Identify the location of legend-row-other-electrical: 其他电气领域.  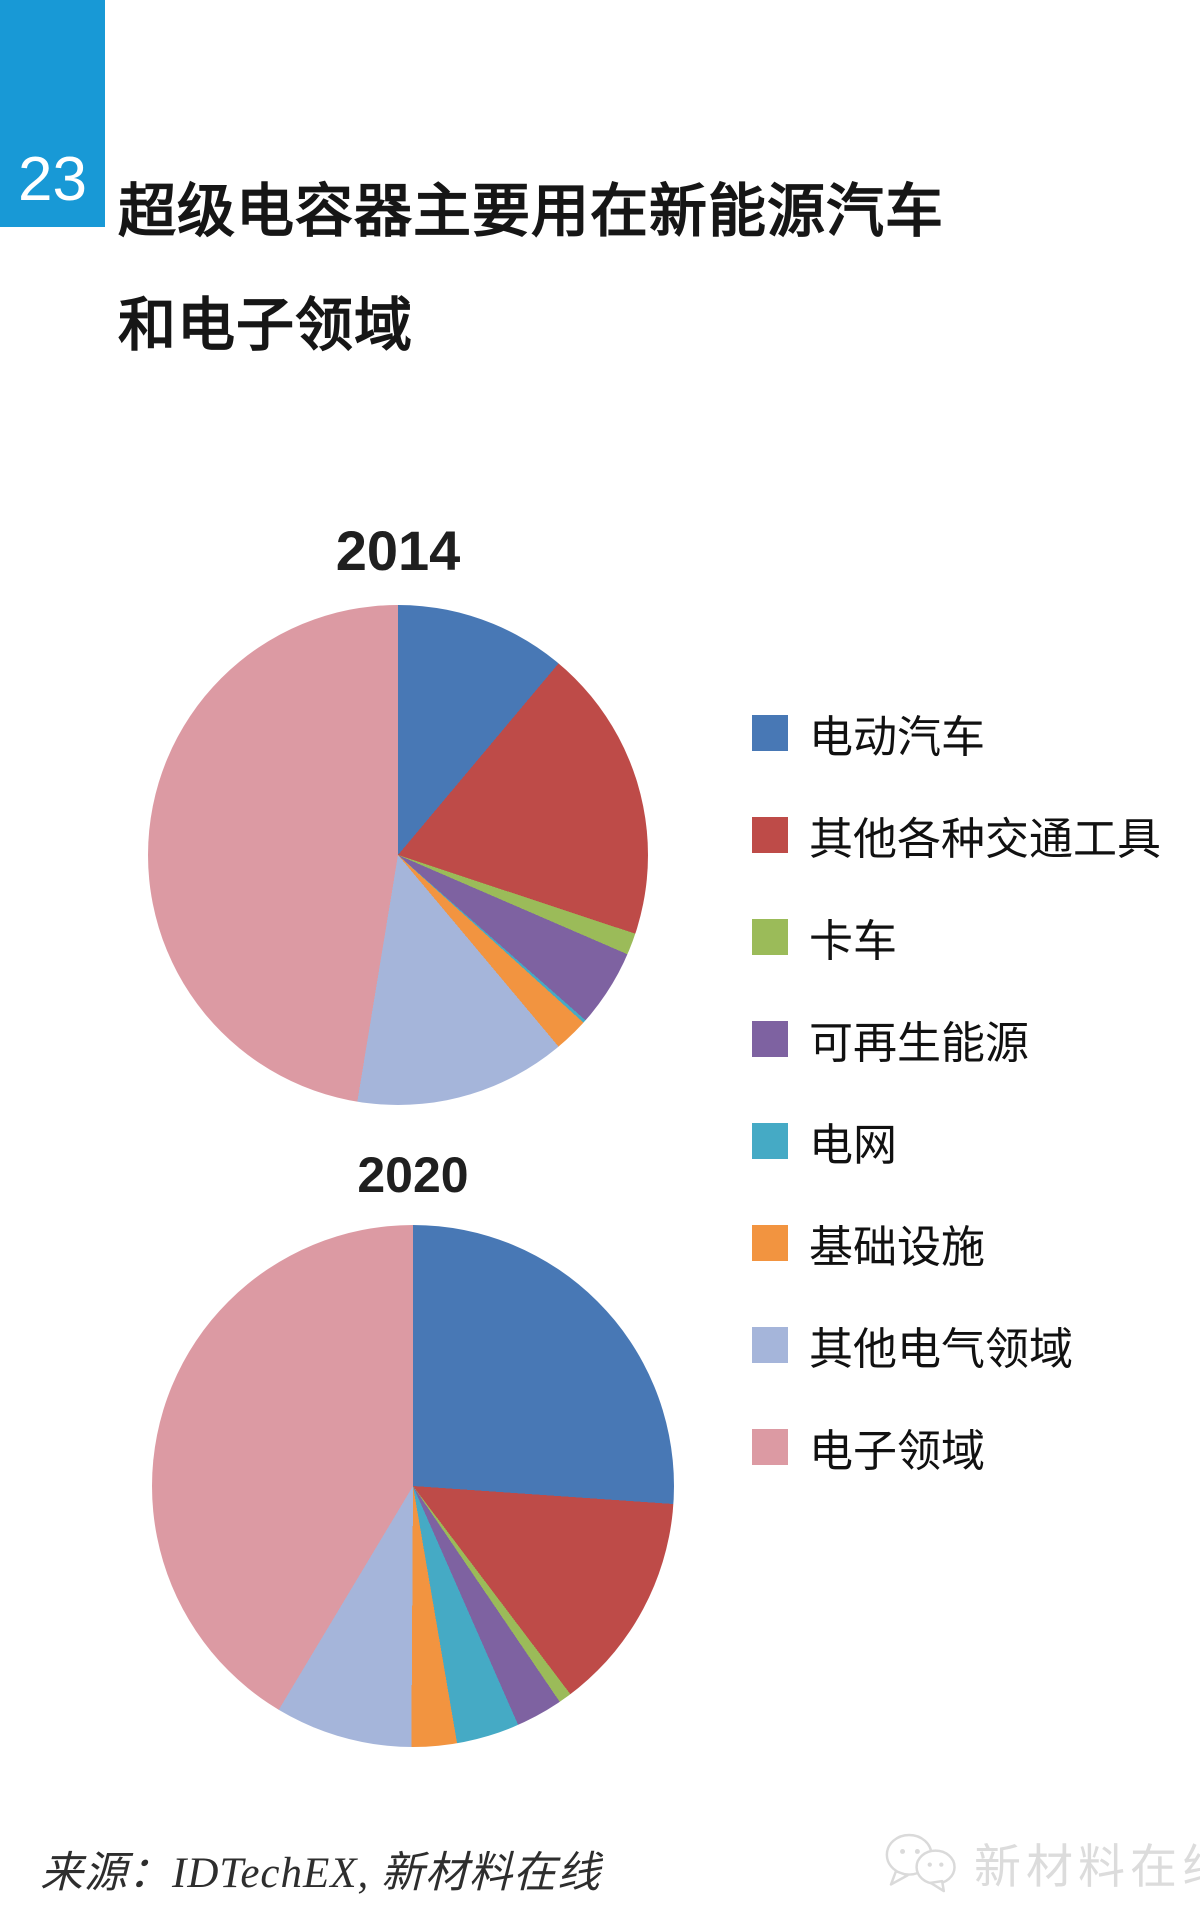
(972, 1345).